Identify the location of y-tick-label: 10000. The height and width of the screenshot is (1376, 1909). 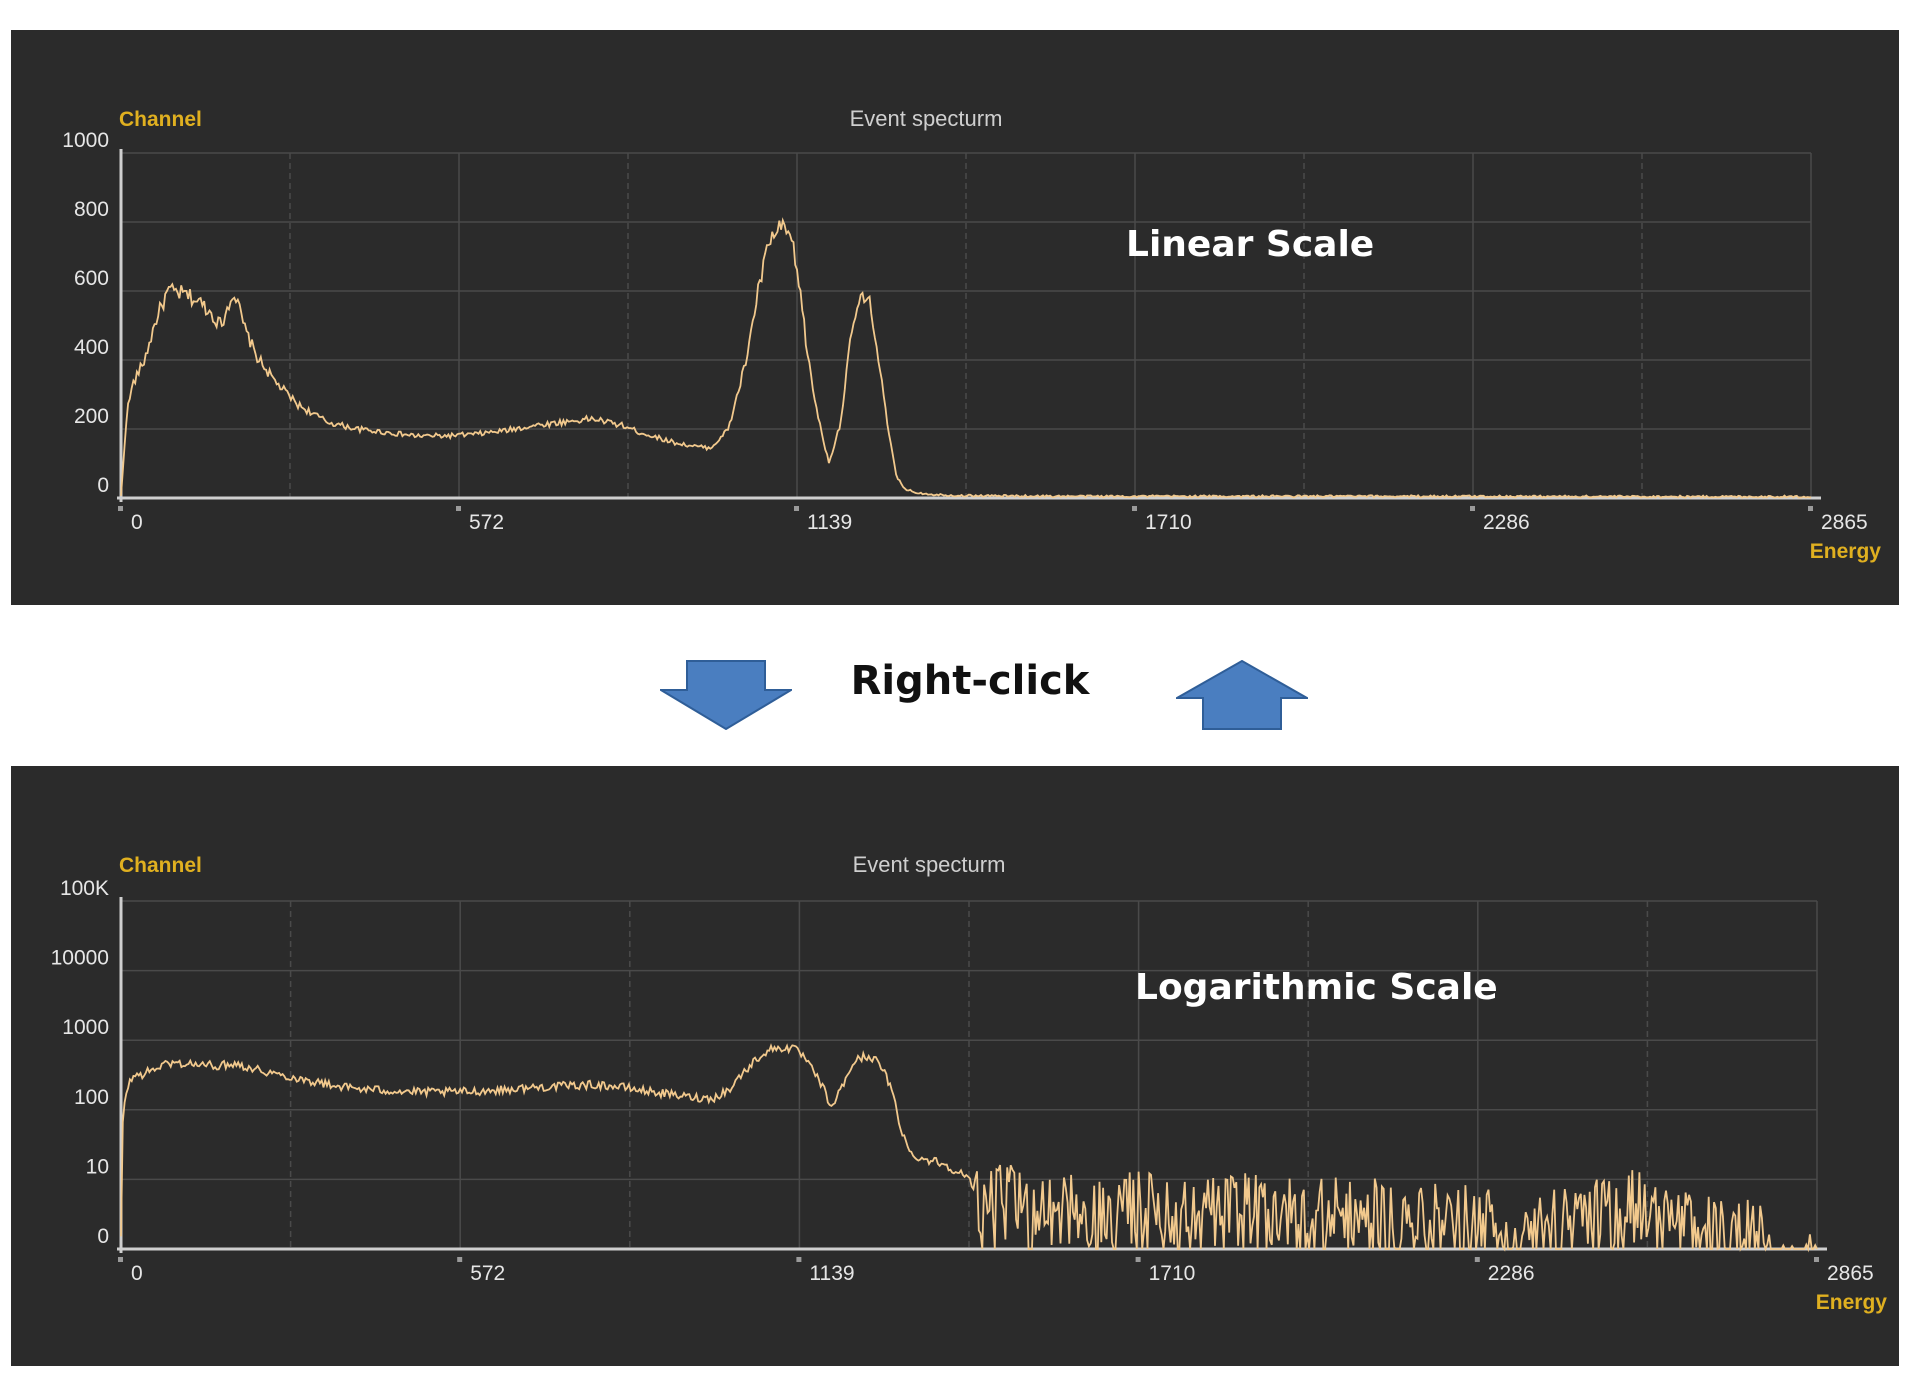
(80, 958).